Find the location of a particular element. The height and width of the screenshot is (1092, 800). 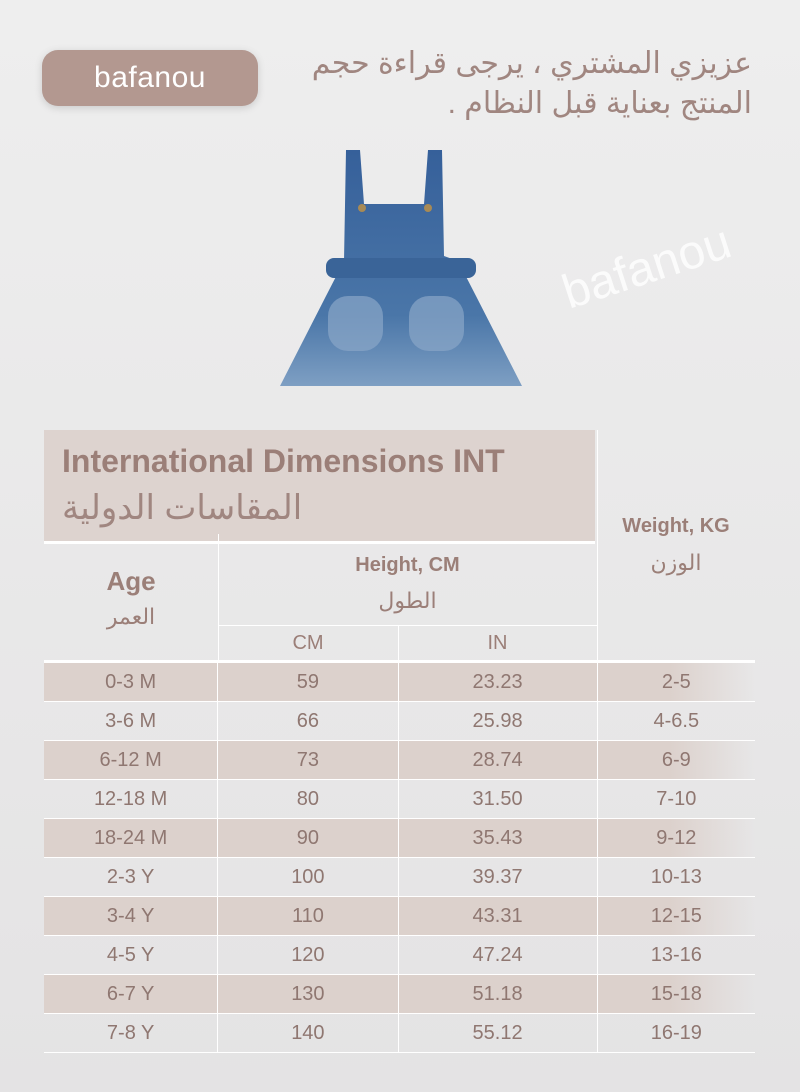

cell-age: 3-6 M is located at coordinates (131, 721).